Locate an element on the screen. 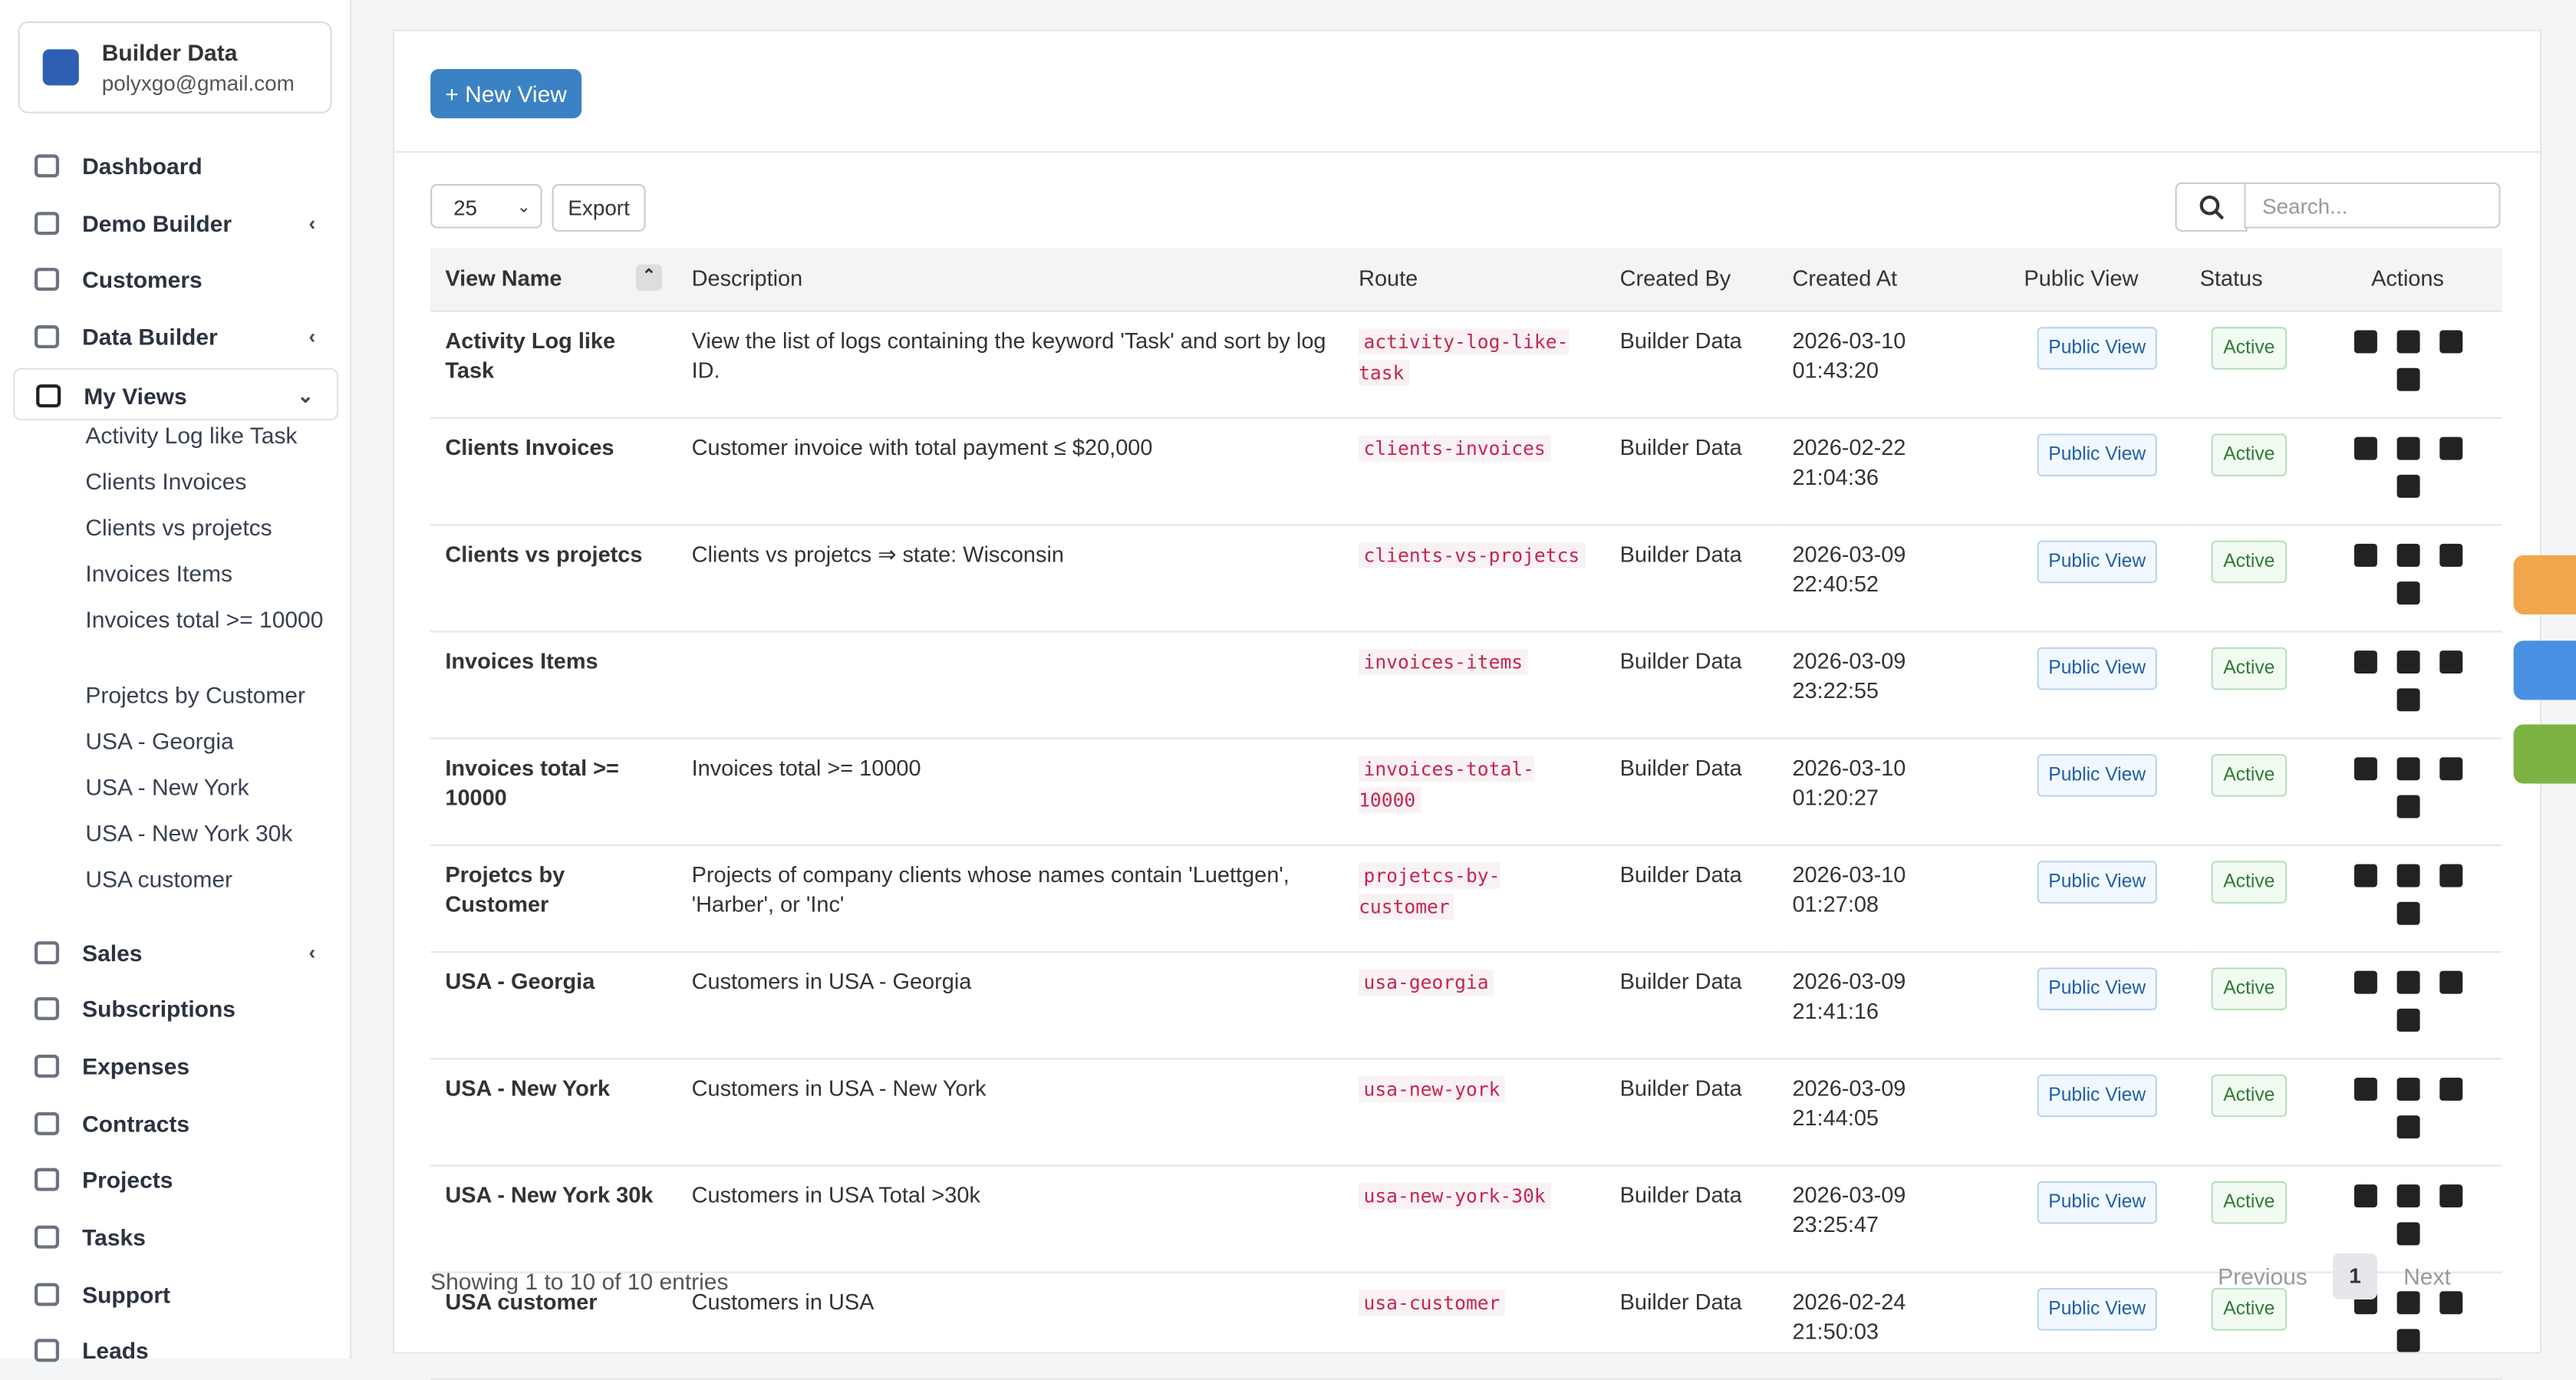 Image resolution: width=2576 pixels, height=1380 pixels. nav-subitem: Clients vs projetcs is located at coordinates (178, 526).